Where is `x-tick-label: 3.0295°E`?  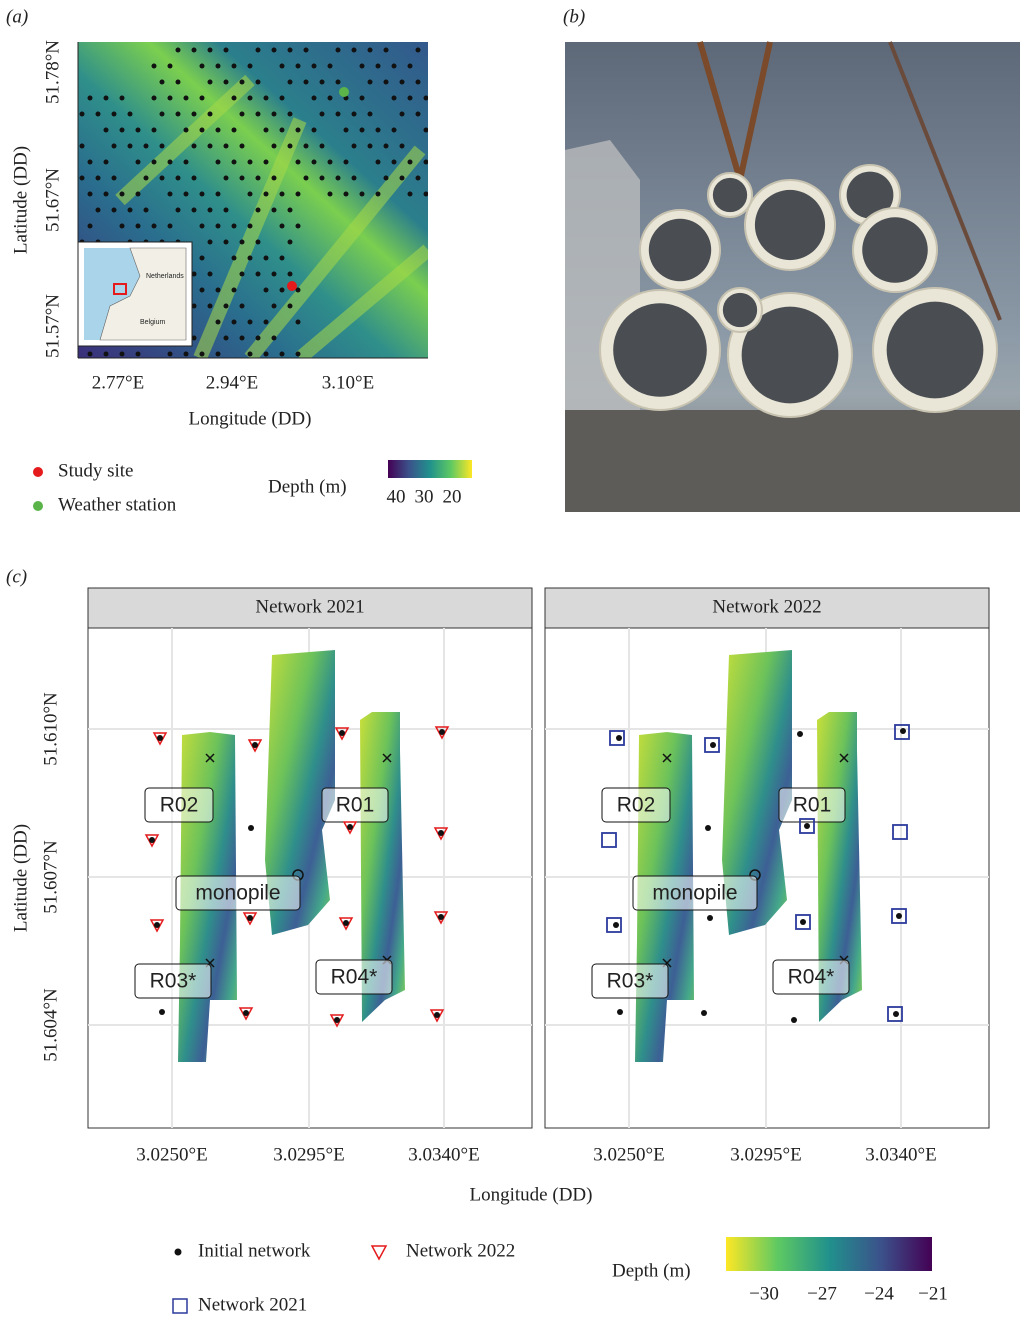 x-tick-label: 3.0295°E is located at coordinates (308, 1154).